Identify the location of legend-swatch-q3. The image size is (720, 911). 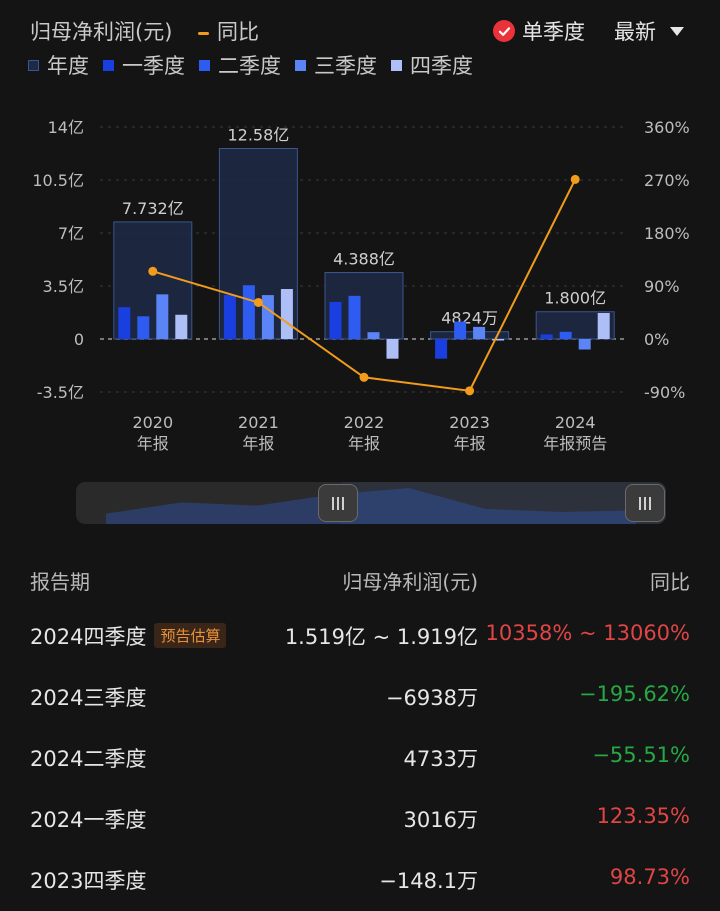
(300, 65).